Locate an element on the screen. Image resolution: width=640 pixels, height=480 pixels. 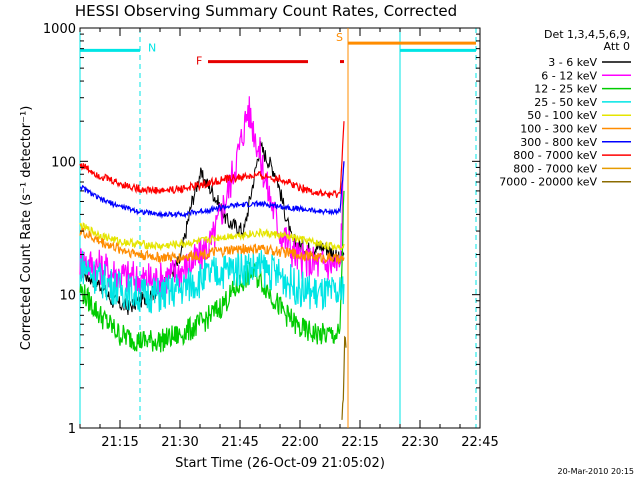
legend-label: 3 - 6 keV is located at coordinates (572, 62).